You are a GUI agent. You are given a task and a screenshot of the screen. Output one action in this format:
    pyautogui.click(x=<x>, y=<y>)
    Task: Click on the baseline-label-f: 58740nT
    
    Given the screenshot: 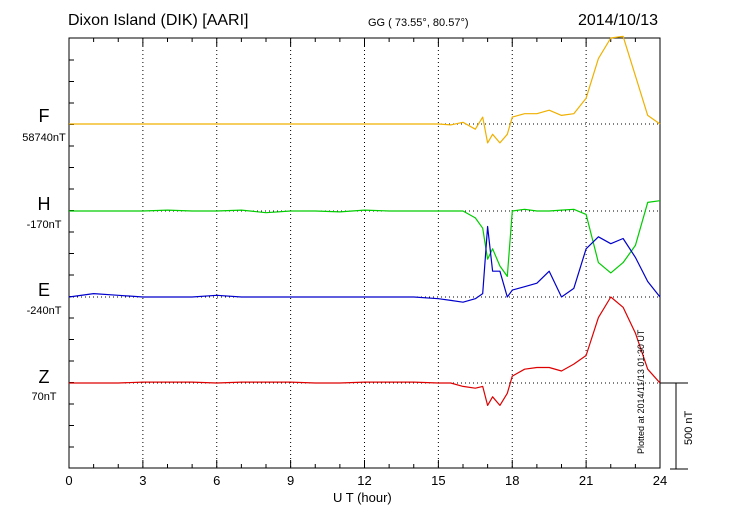 What is the action you would take?
    pyautogui.click(x=44, y=138)
    